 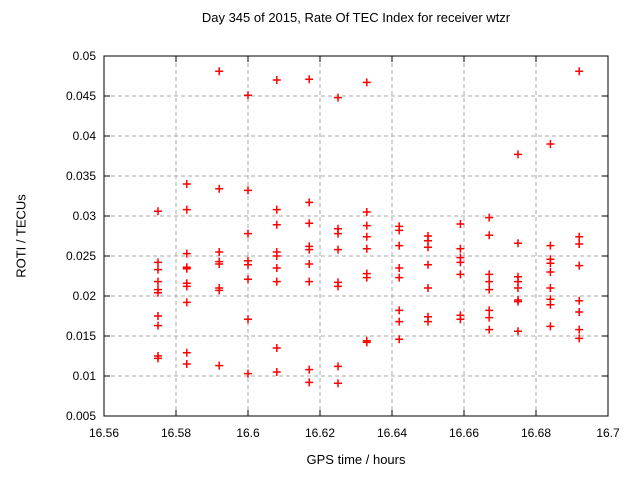 What do you see at coordinates (248, 433) in the screenshot?
I see `x-tick-label: 16.6` at bounding box center [248, 433].